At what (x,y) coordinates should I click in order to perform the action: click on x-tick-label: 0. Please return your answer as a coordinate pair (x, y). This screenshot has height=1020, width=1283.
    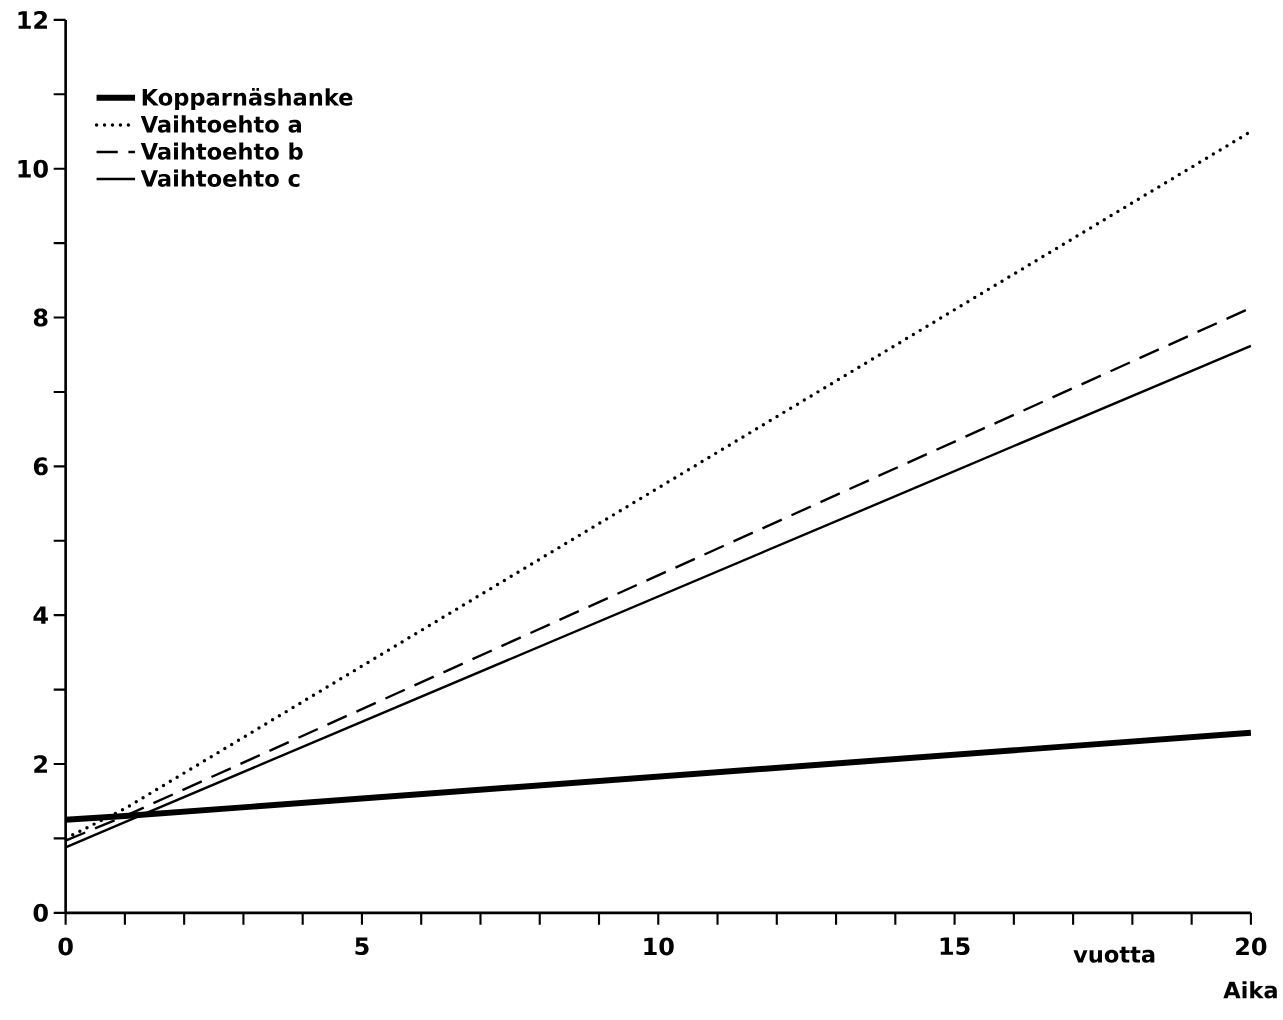
    Looking at the image, I should click on (65, 946).